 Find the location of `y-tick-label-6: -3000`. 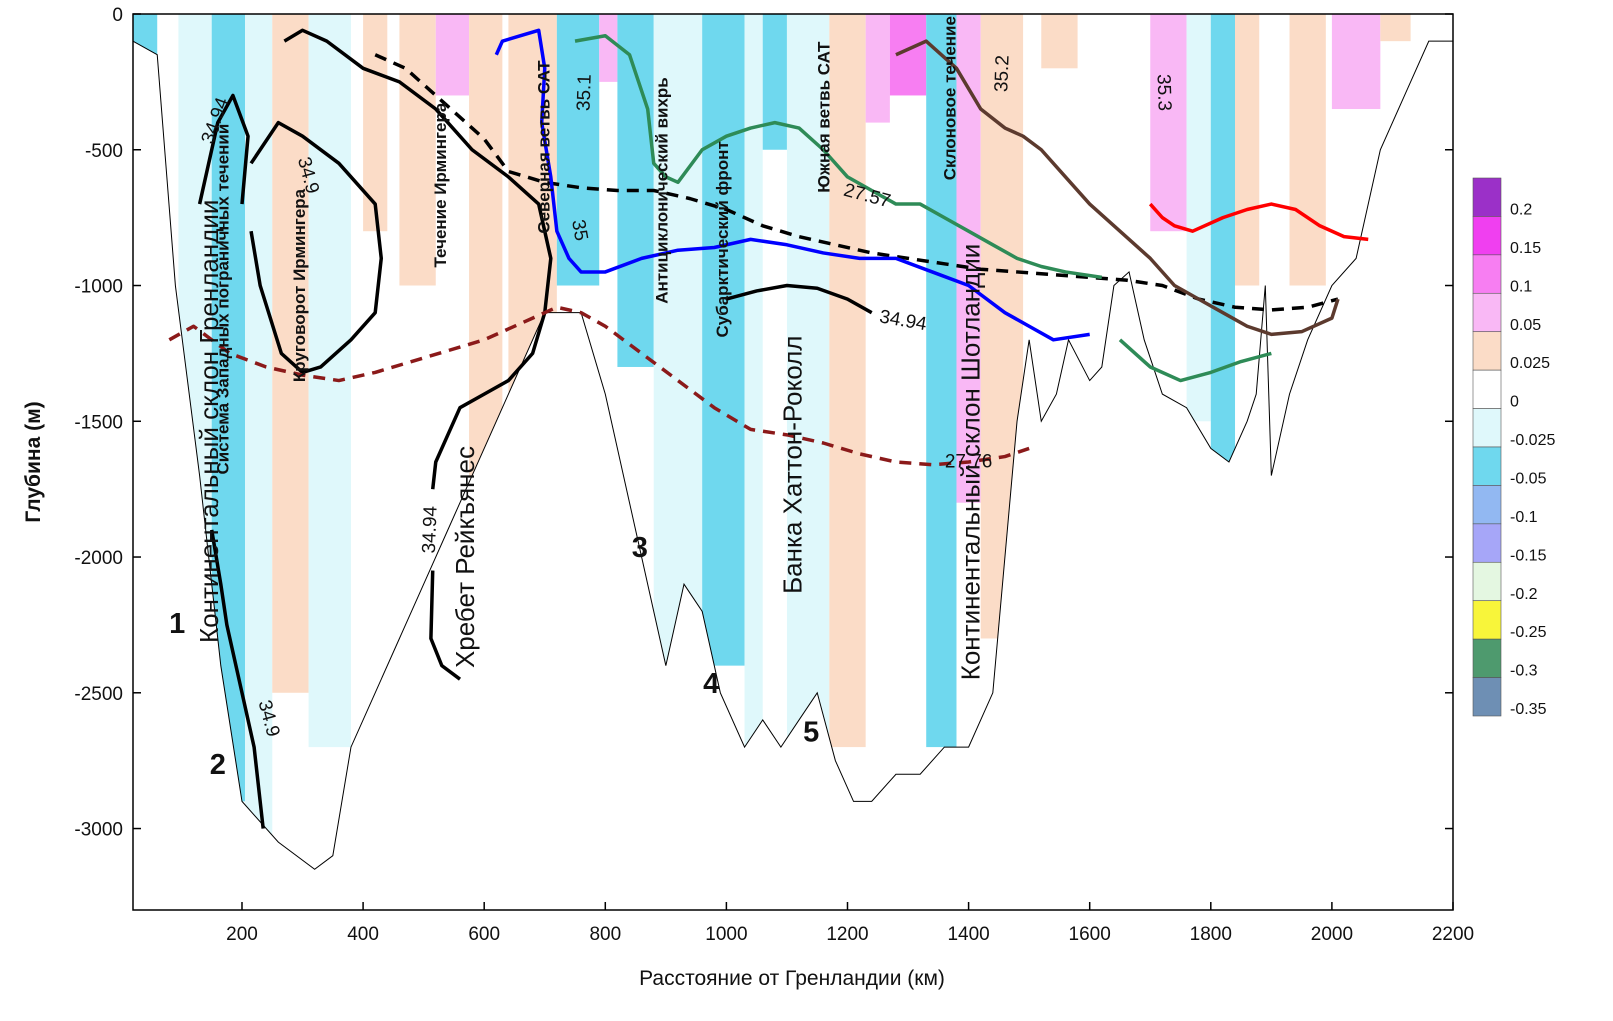

y-tick-label-6: -3000 is located at coordinates (98, 830).